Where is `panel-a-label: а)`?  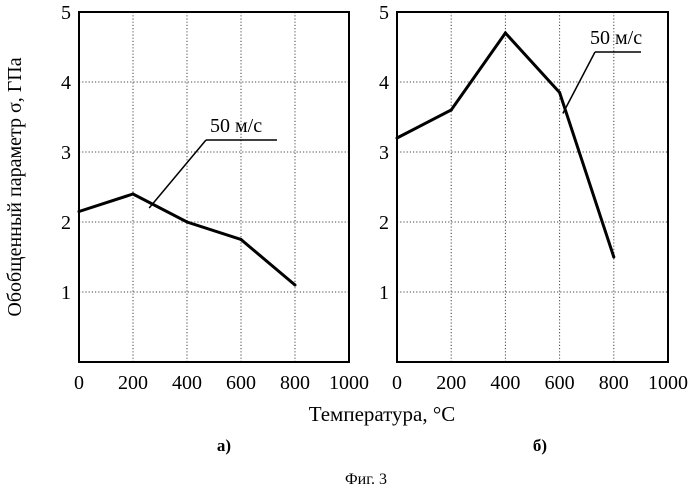
panel-a-label: а) is located at coordinates (224, 445).